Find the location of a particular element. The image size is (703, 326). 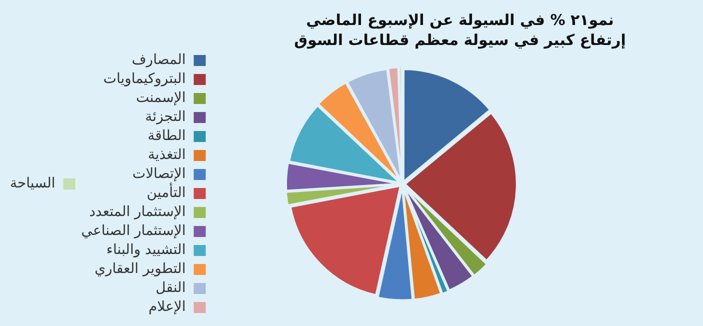

chart-title: نمو٢١ % في السيولة عن الإسبوع الماضي إرتفاع كبير في سيولة معظم قطاعات السوق is located at coordinates (460, 30).